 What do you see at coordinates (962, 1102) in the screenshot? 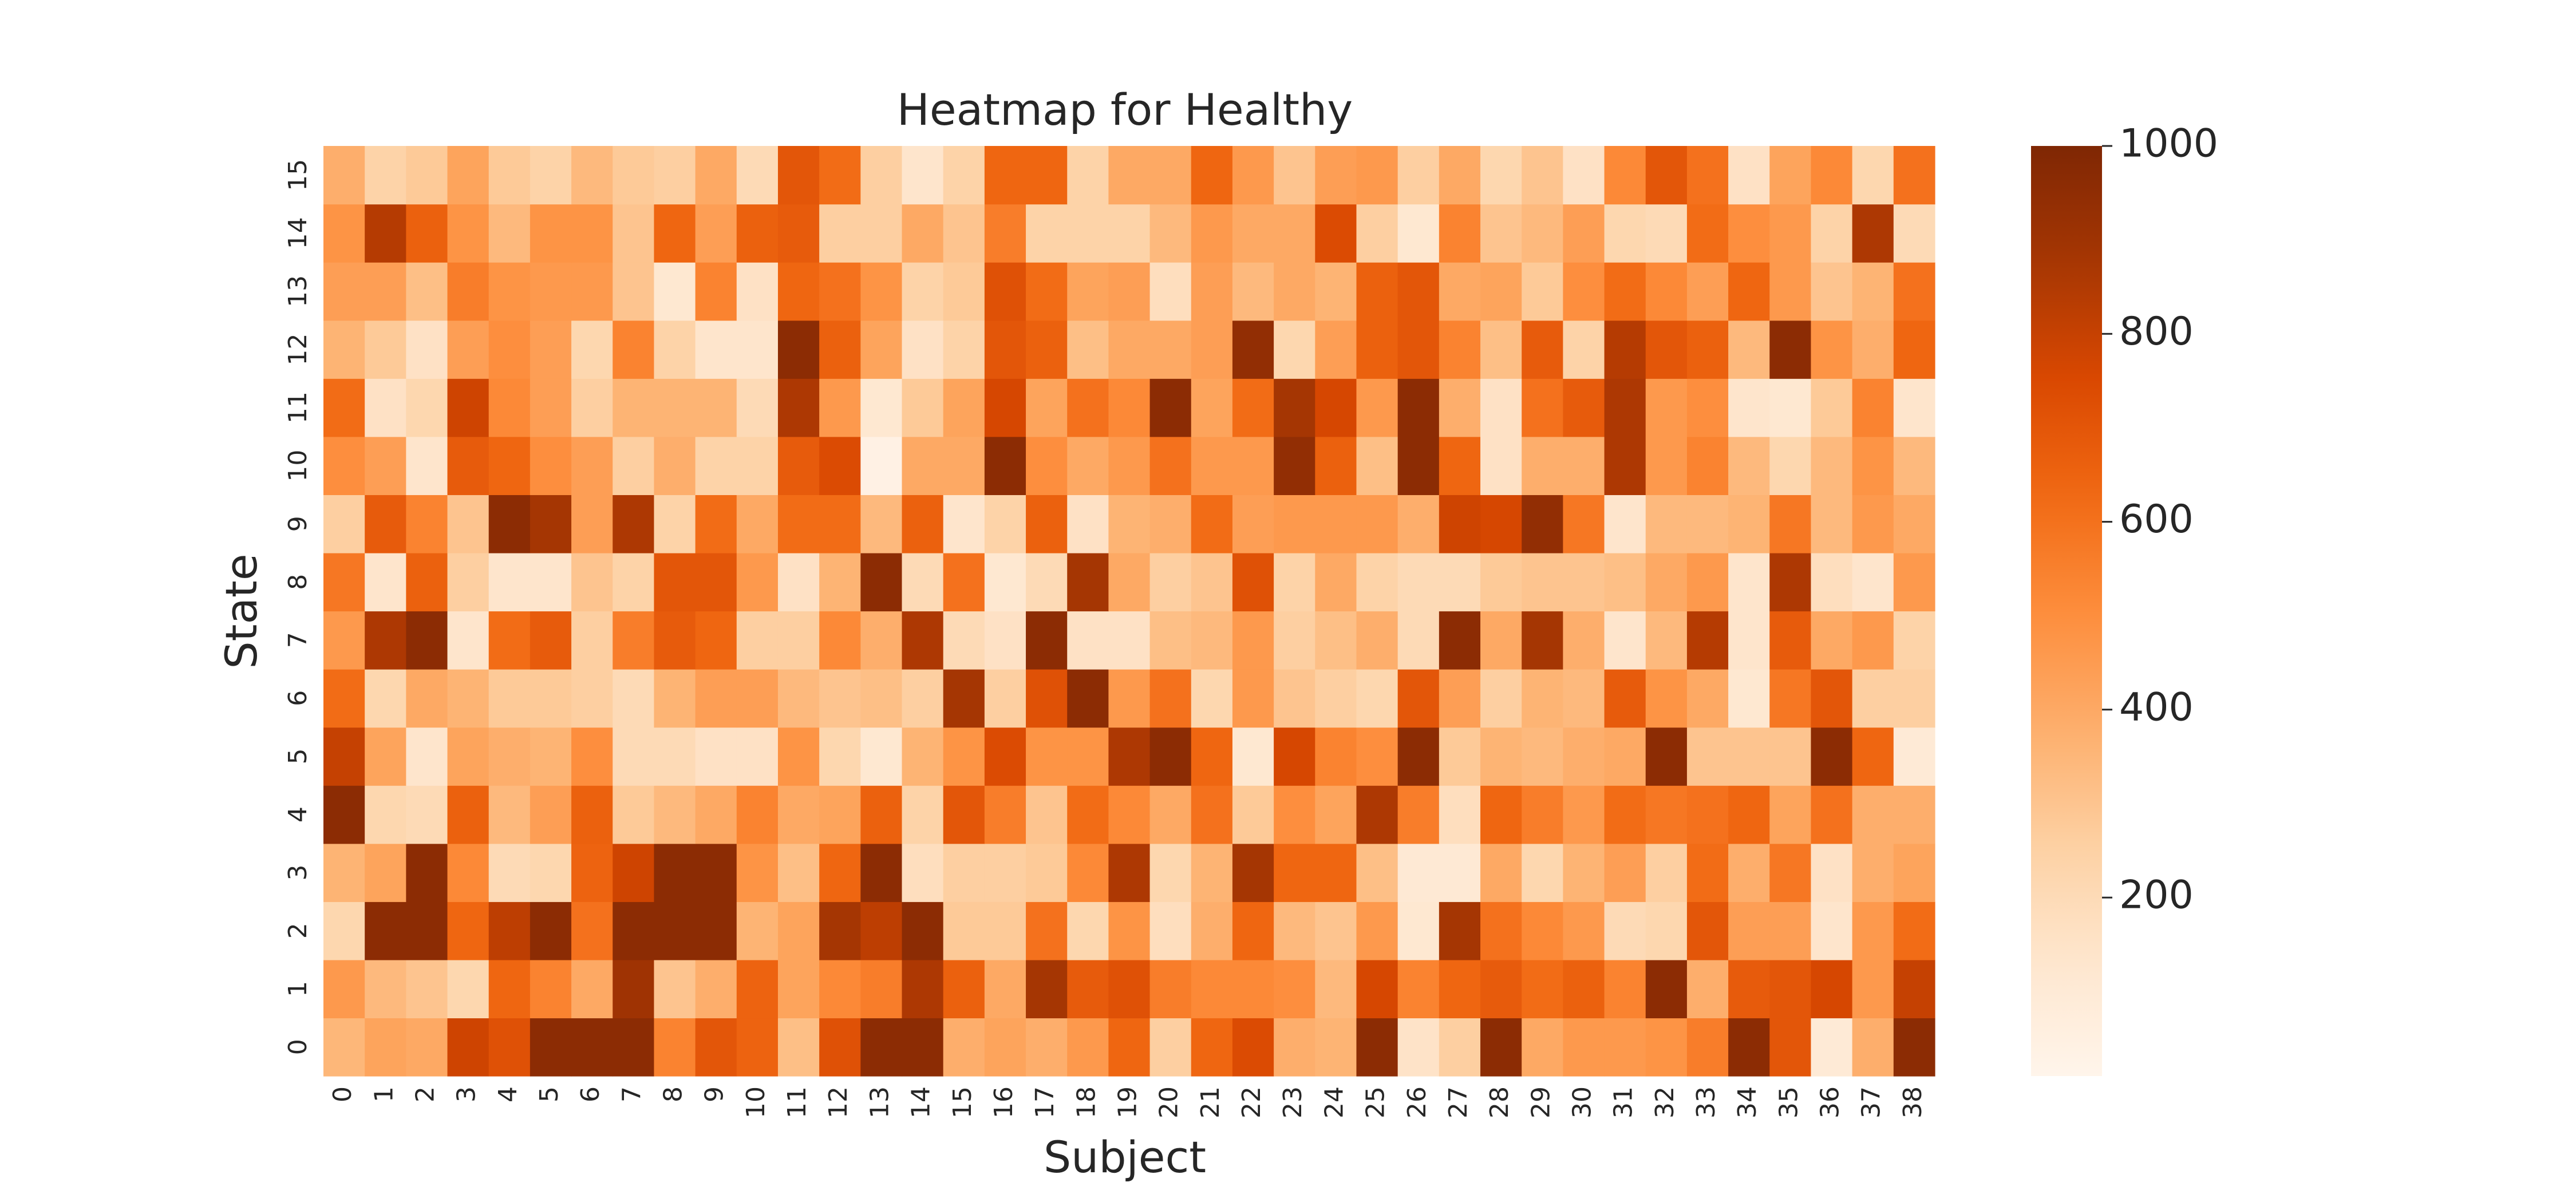
I see `x-tick-label: 15` at bounding box center [962, 1102].